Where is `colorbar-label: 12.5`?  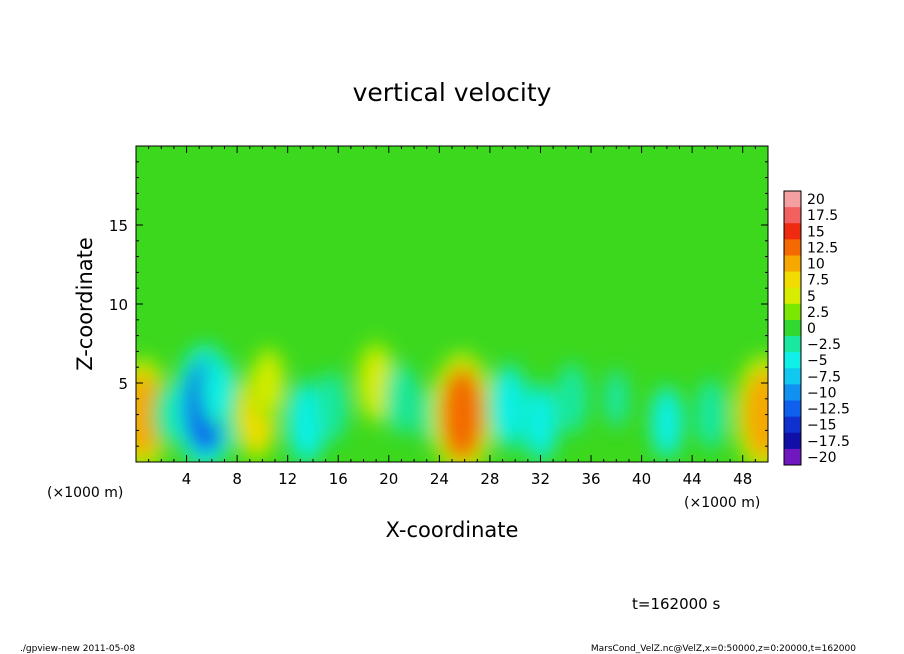 colorbar-label: 12.5 is located at coordinates (822, 248).